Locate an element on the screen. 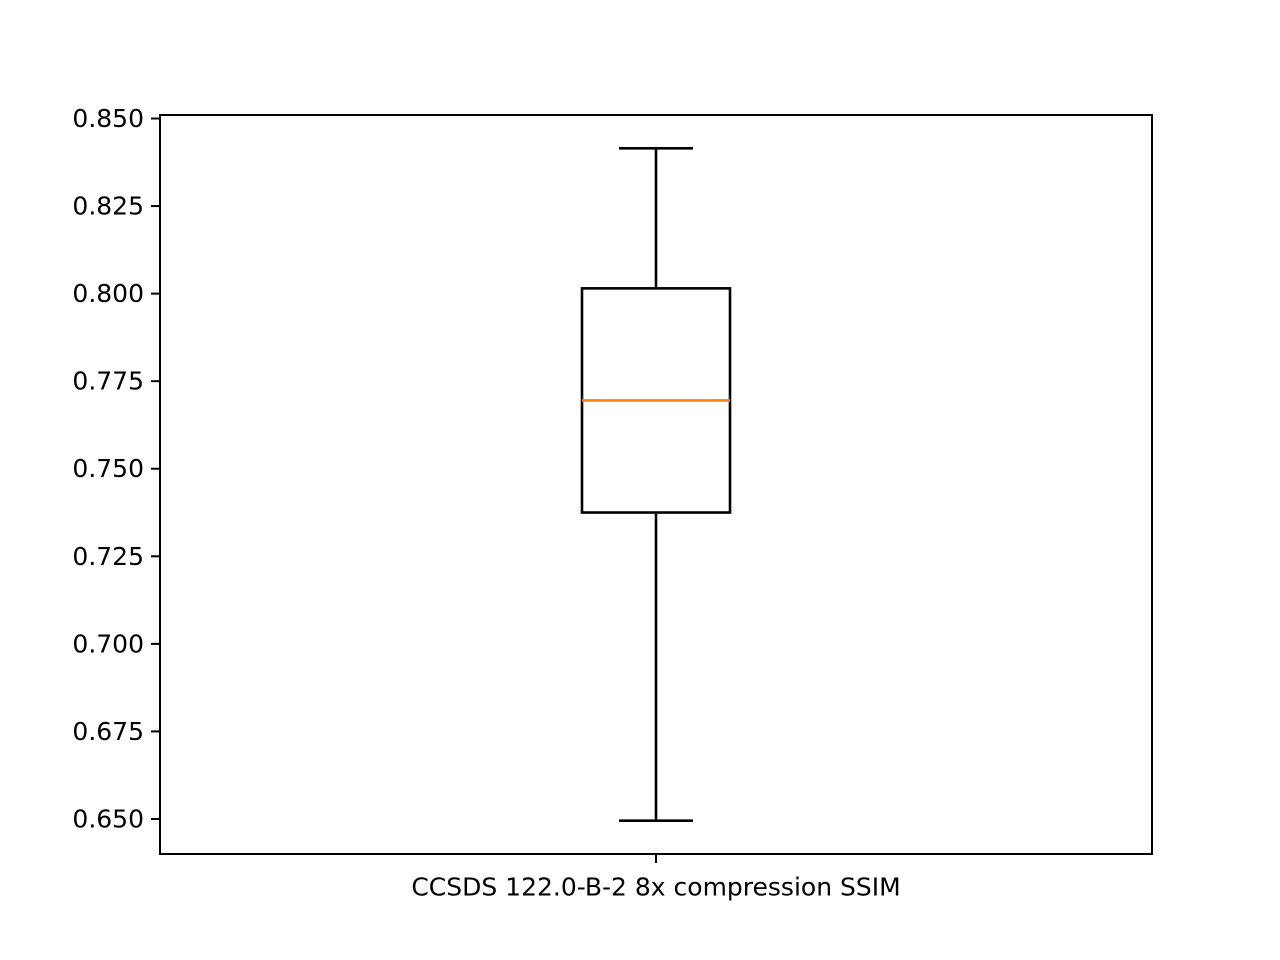 The width and height of the screenshot is (1280, 960). y-tick-label: 0.825 is located at coordinates (108, 206).